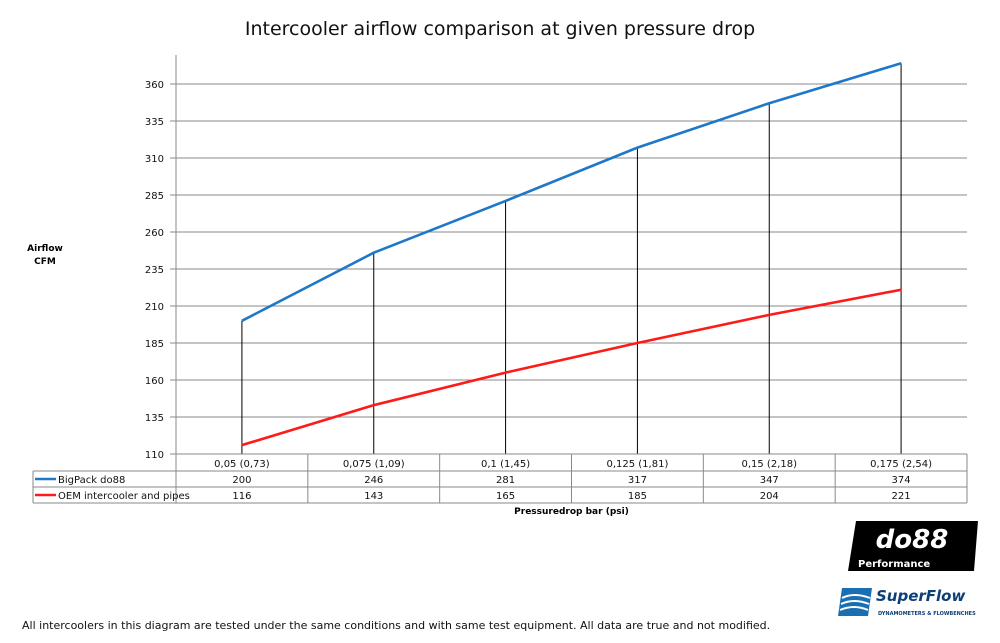 The width and height of the screenshot is (1000, 643). I want to click on superflow-logo: SuperFlow DYNAMOMETERS & FLOWBENCHES, so click(910, 604).